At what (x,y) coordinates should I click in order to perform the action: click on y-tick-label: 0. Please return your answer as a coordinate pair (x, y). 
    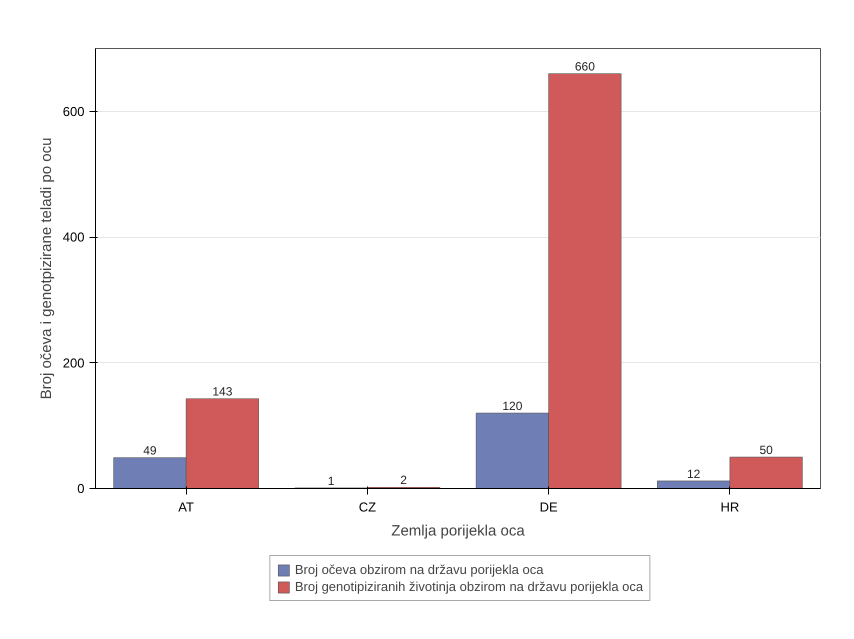
    Looking at the image, I should click on (81, 488).